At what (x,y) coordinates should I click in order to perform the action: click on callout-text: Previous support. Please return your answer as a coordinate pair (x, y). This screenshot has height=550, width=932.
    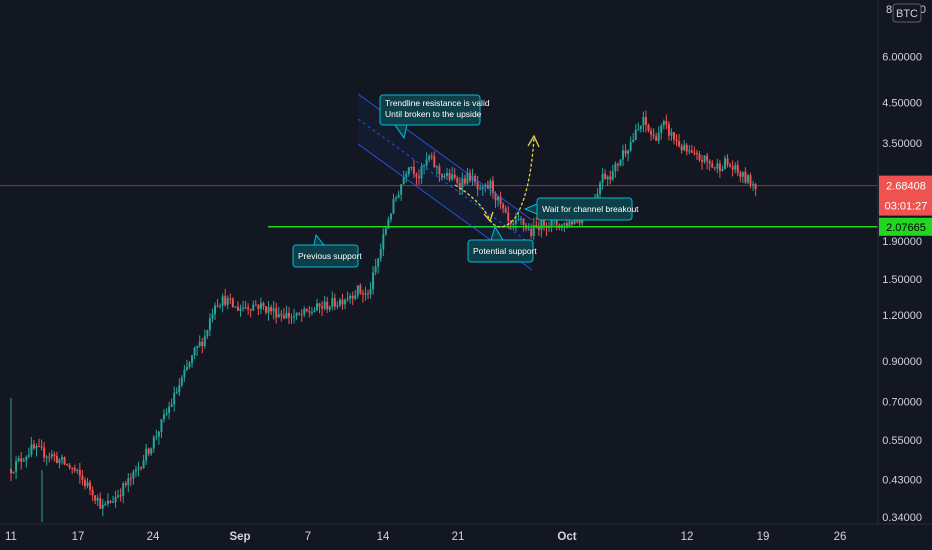
    Looking at the image, I should click on (330, 256).